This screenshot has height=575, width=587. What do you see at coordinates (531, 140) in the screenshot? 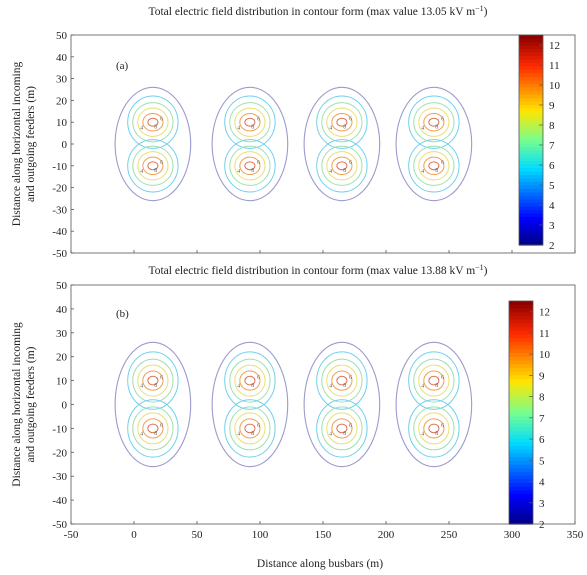
I see `colorbar-frame` at bounding box center [531, 140].